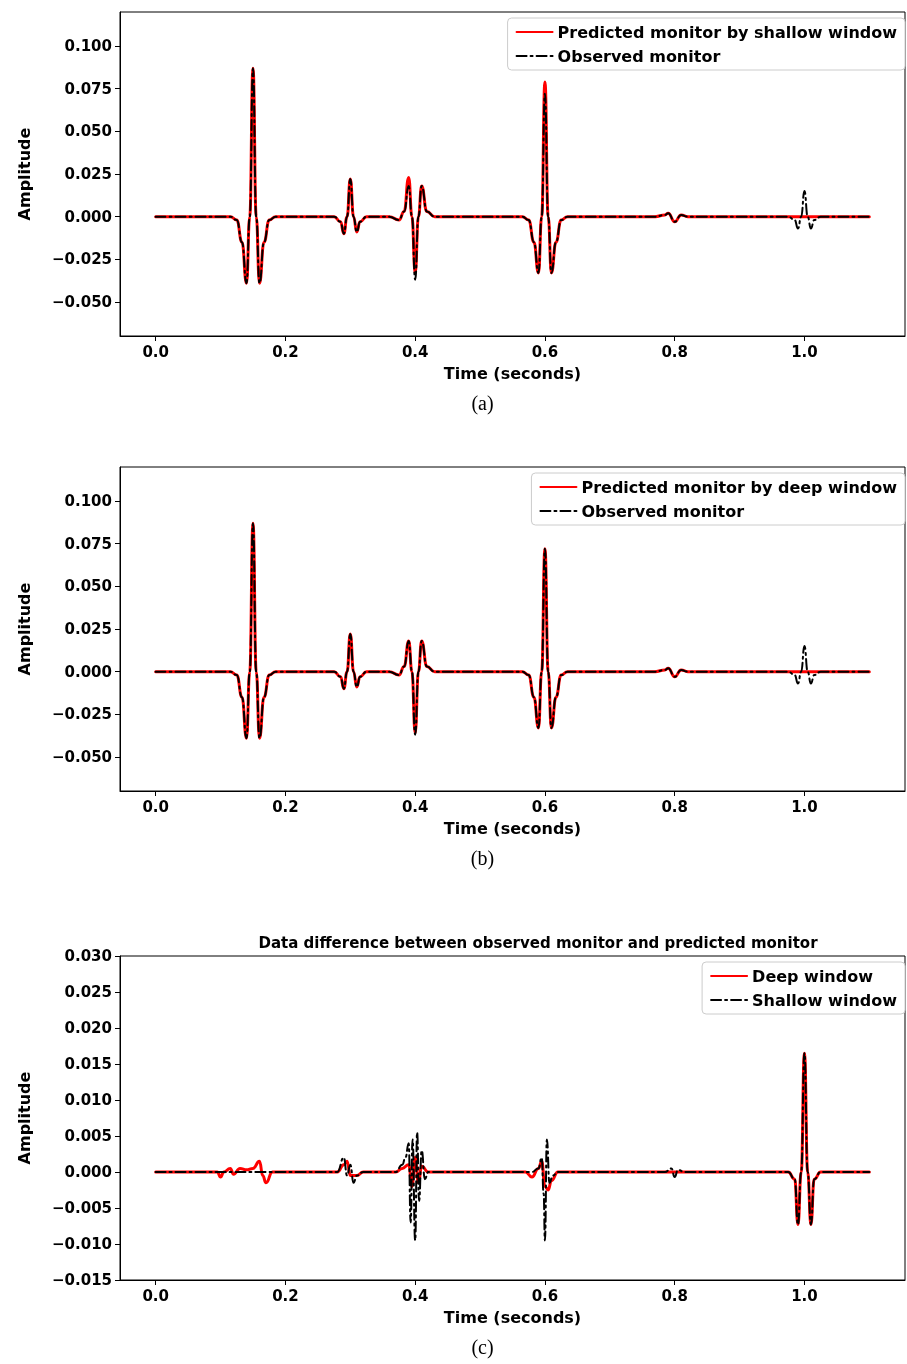 The height and width of the screenshot is (1364, 907). I want to click on y-tick-label: −0.015, so click(81, 1280).